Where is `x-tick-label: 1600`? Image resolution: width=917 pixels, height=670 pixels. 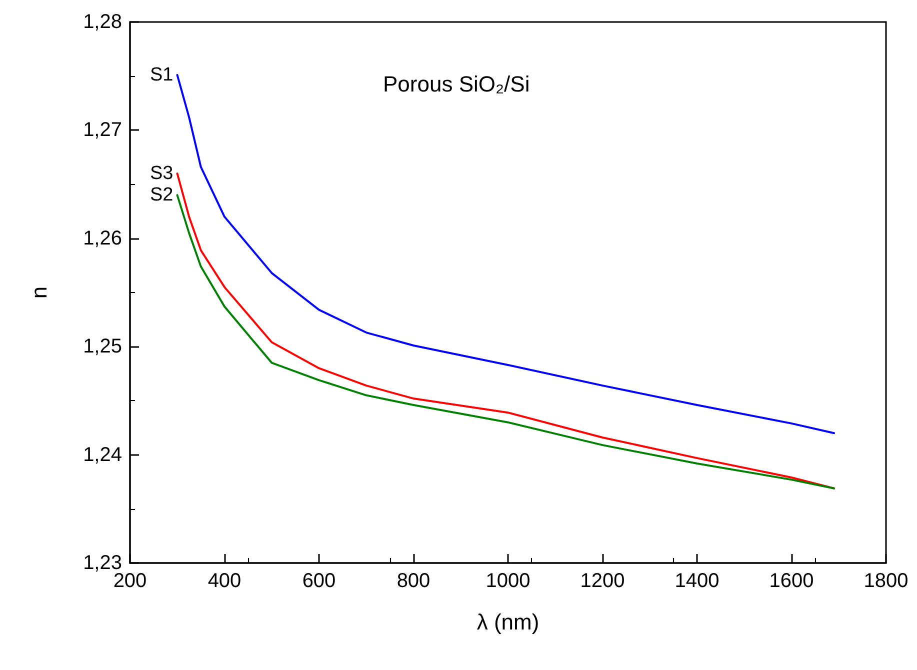 x-tick-label: 1600 is located at coordinates (791, 581).